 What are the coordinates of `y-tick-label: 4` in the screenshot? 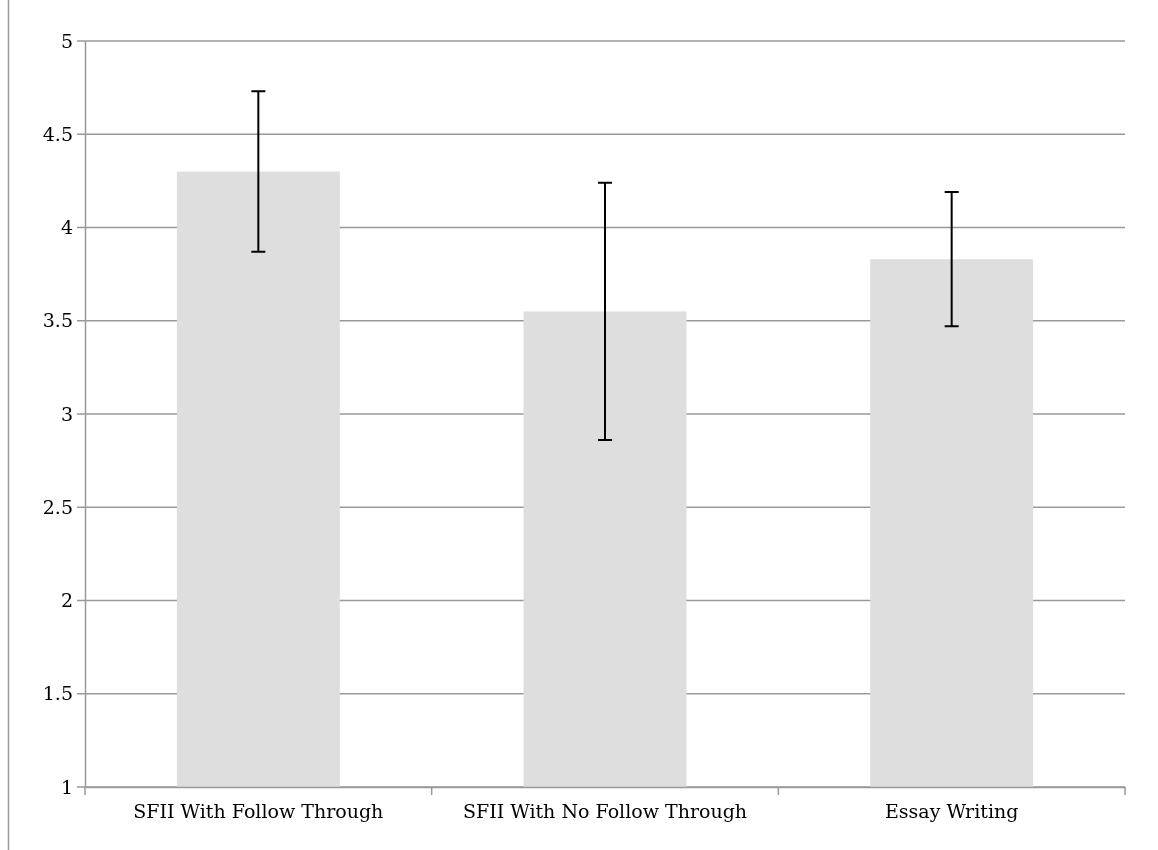 It's located at (66, 227).